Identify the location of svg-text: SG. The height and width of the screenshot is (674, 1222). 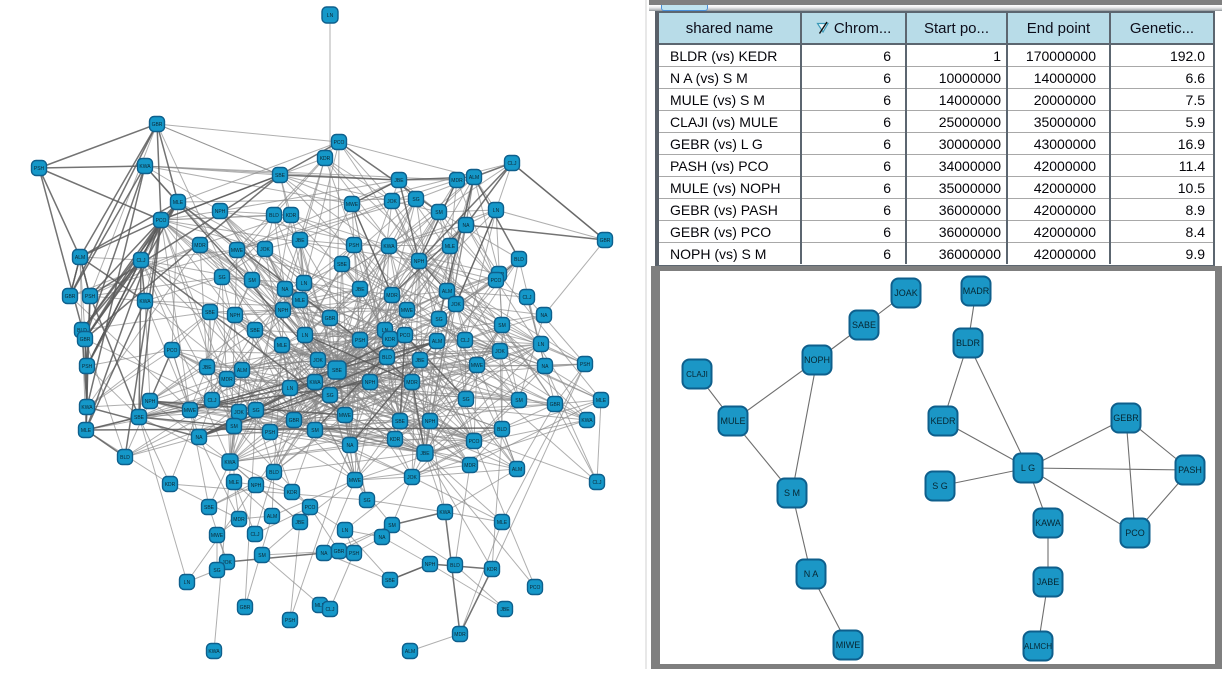
(216, 571).